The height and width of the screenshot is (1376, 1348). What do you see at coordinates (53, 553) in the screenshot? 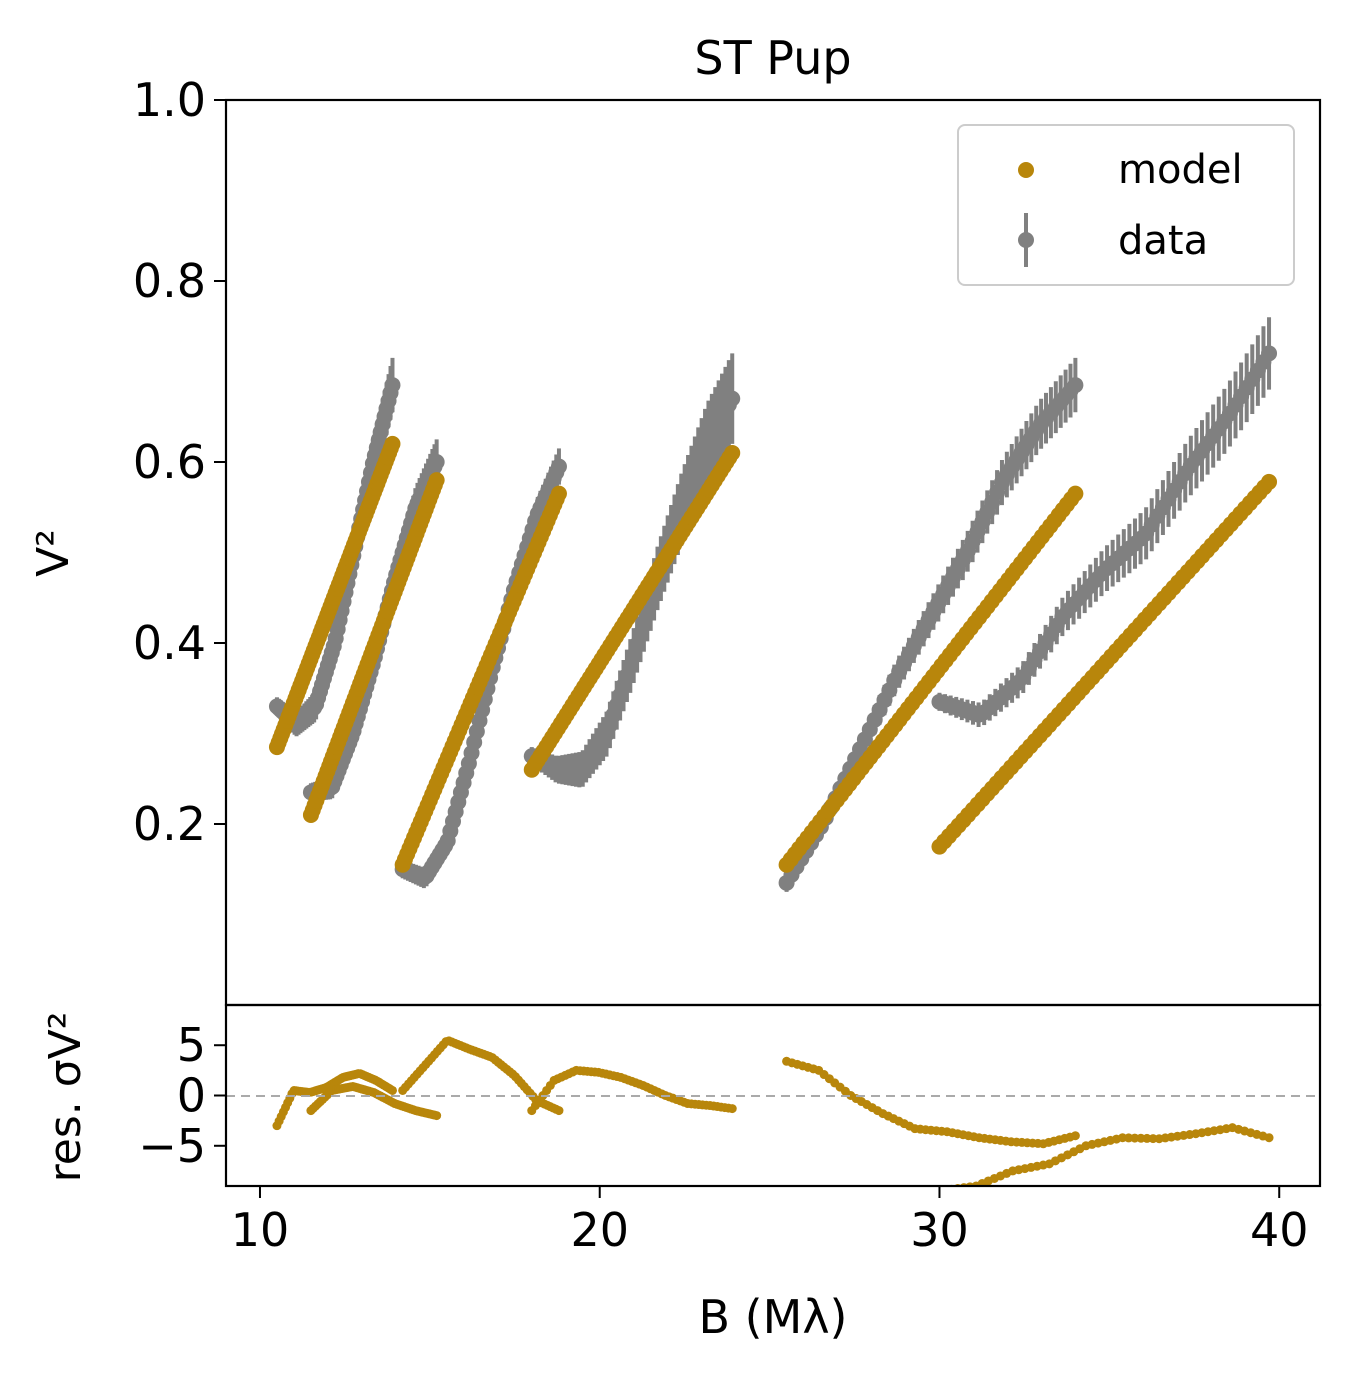
I see `y-axis-label: V²` at bounding box center [53, 553].